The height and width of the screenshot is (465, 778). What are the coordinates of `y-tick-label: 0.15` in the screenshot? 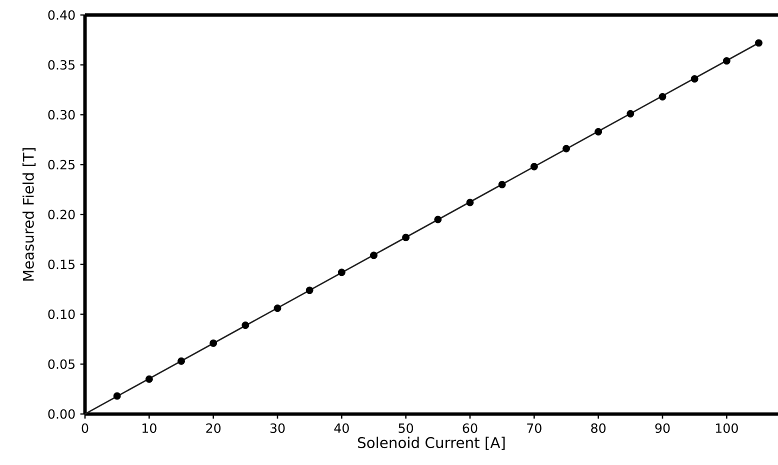 It's located at (61, 265).